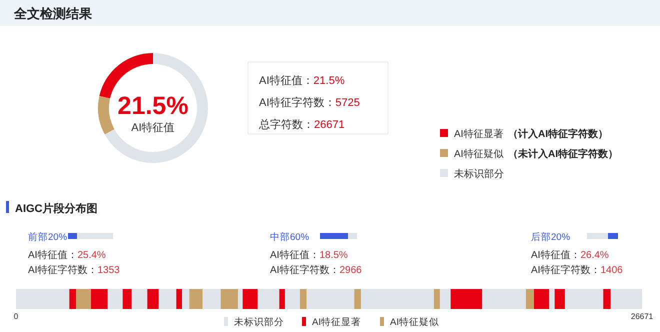 The height and width of the screenshot is (332, 660). Describe the element at coordinates (316, 270) in the screenshot. I see `text: AI特征字符数：2966` at that location.